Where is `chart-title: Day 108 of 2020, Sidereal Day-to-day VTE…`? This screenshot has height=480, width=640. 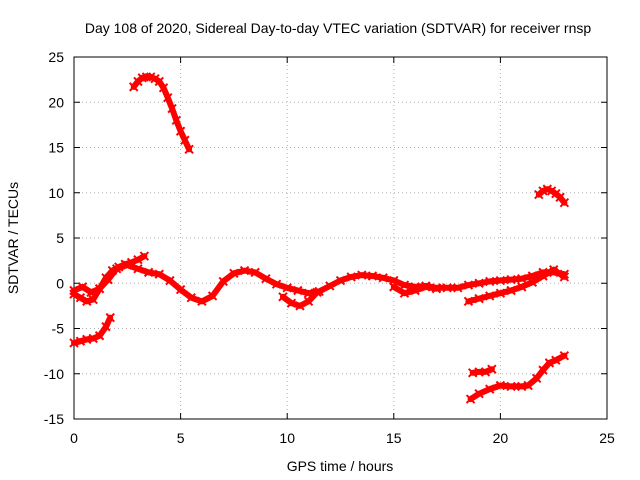
chart-title: Day 108 of 2020, Sidereal Day-to-day VTE… is located at coordinates (338, 28).